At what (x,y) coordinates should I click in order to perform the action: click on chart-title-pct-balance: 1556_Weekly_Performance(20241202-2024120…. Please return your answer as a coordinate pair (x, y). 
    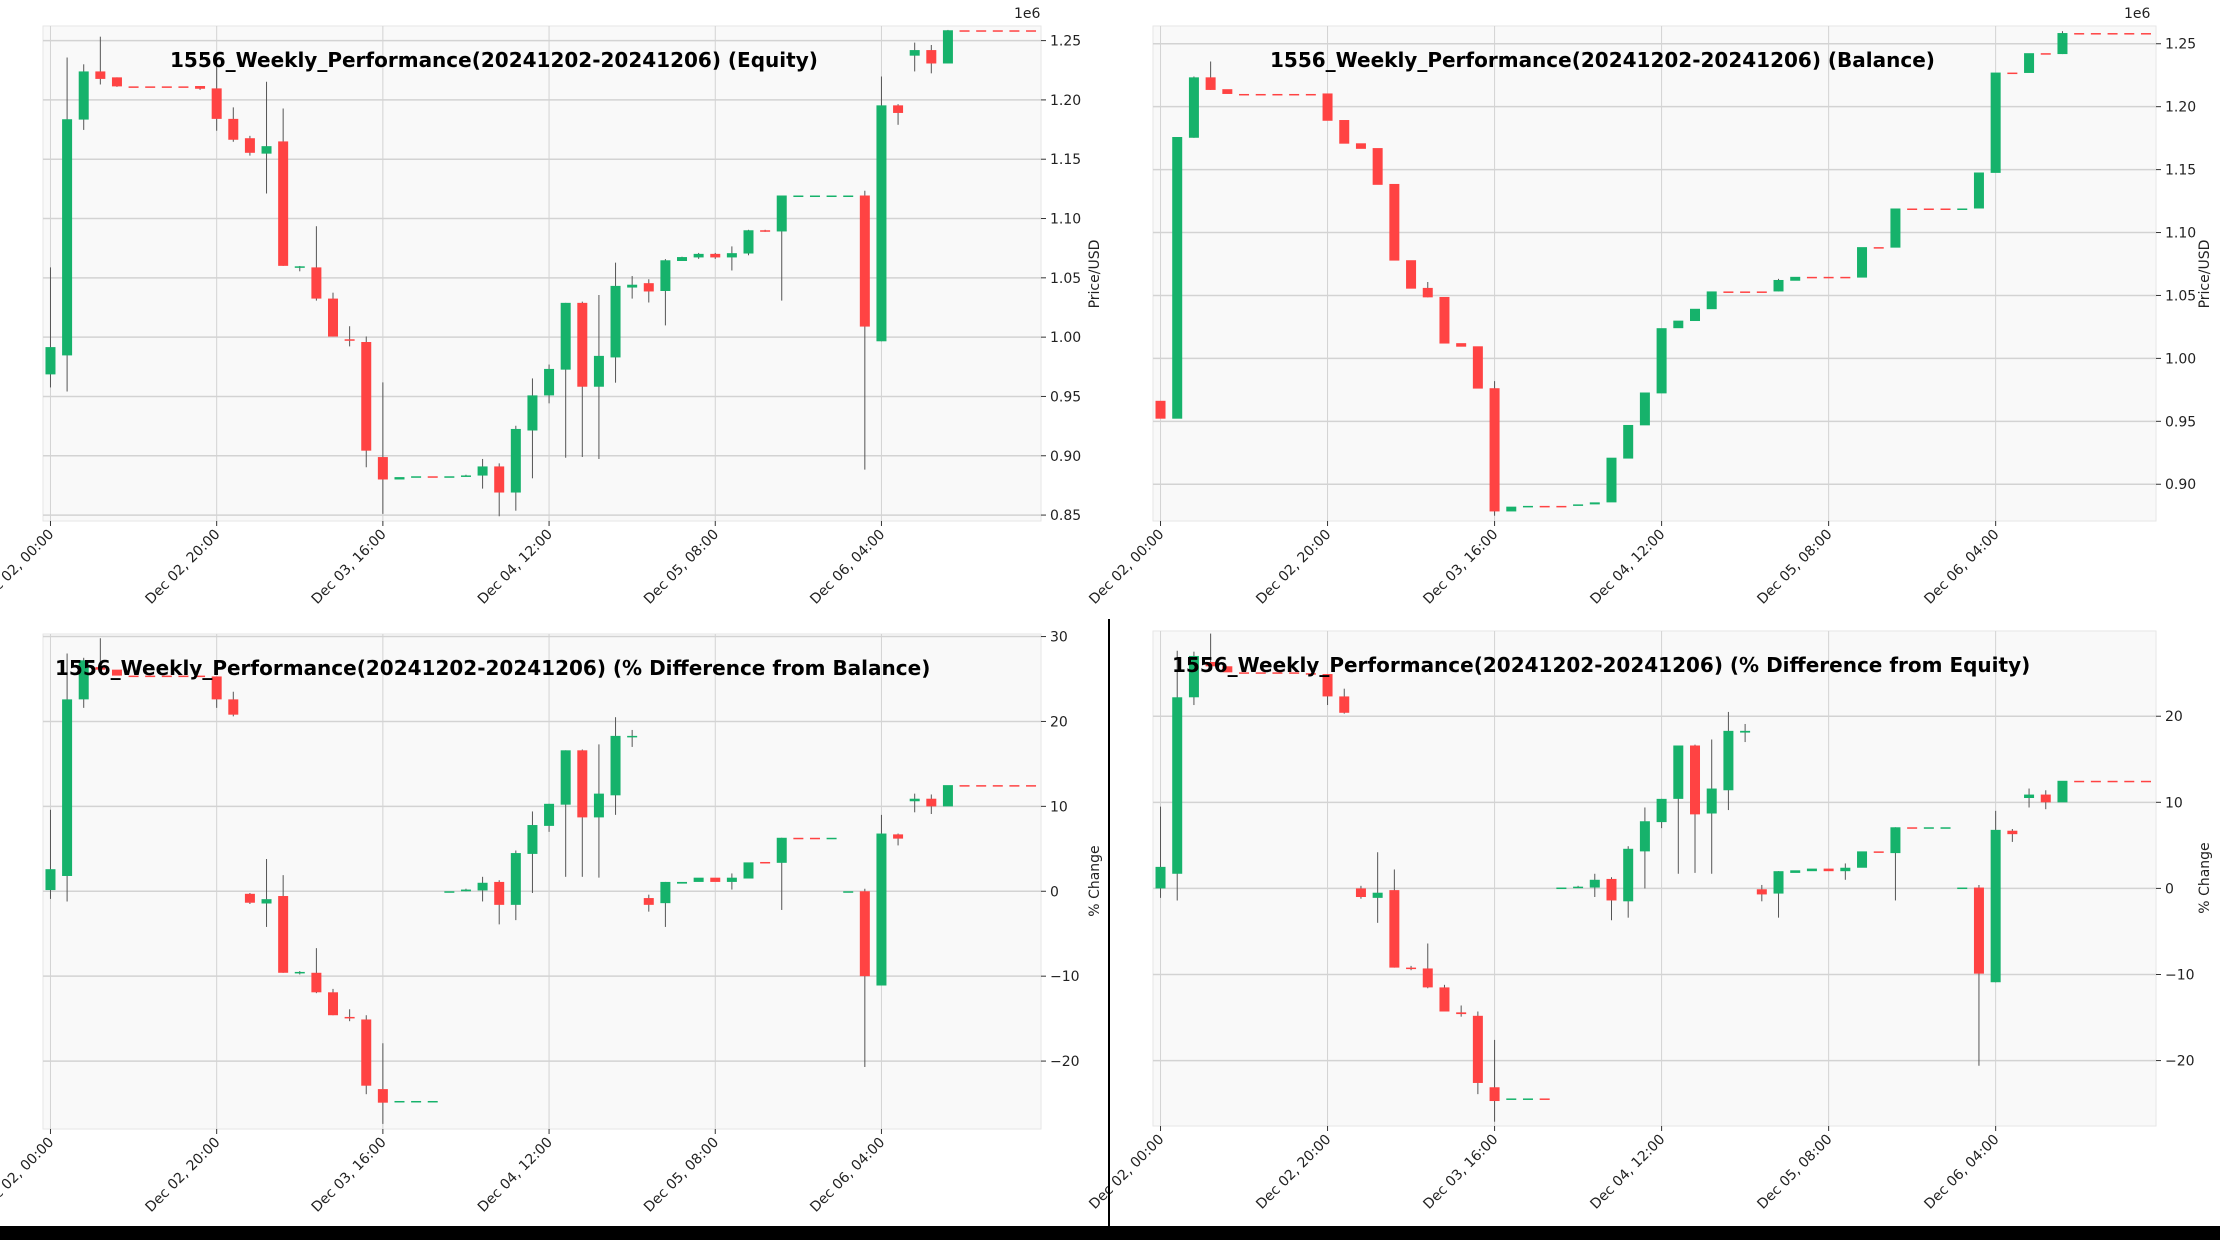
    Looking at the image, I should click on (493, 668).